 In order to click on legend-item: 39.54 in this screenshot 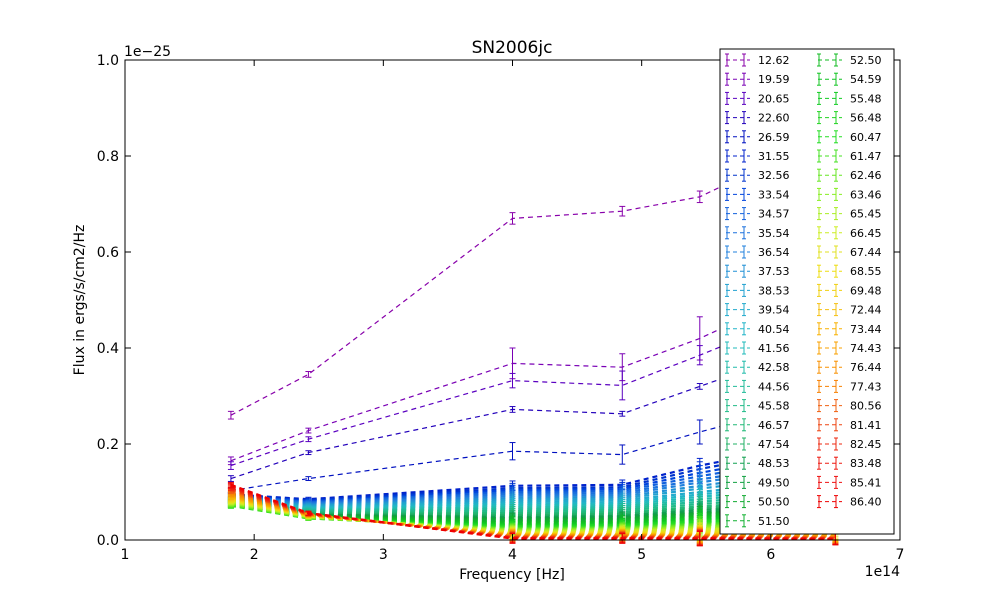, I will do `click(757, 310)`.